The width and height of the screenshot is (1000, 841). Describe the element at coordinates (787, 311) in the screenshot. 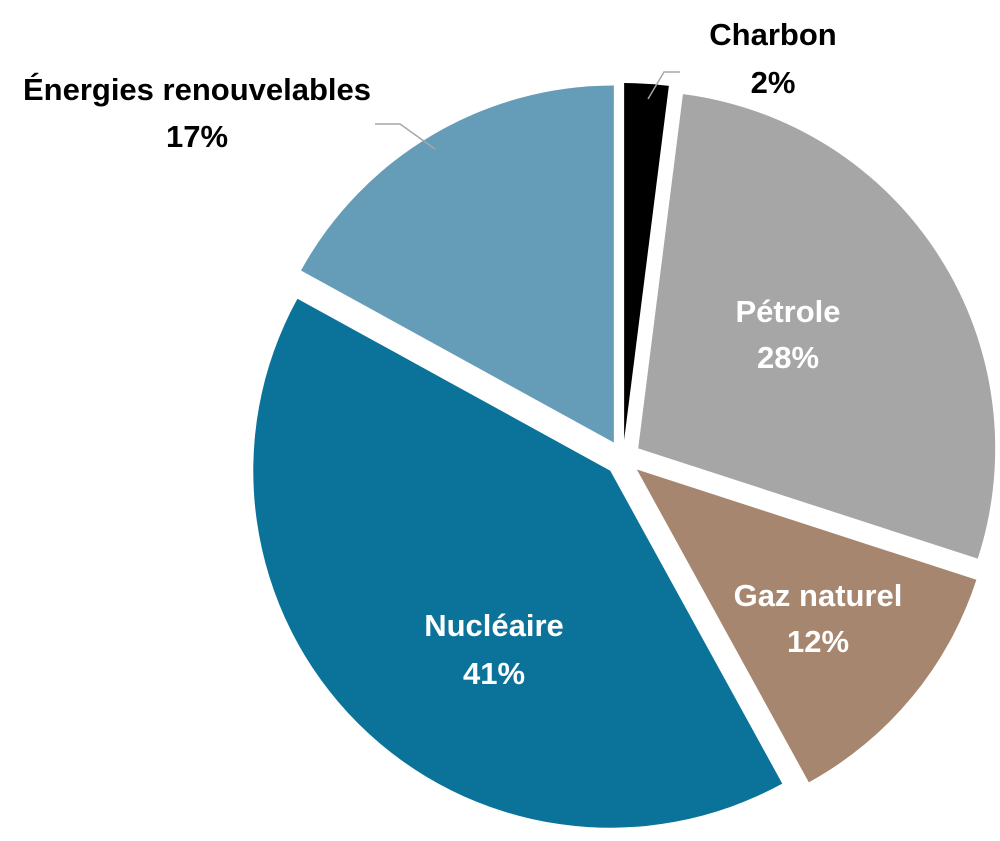

I see `slice-label-name-petrole: Pétrole` at that location.